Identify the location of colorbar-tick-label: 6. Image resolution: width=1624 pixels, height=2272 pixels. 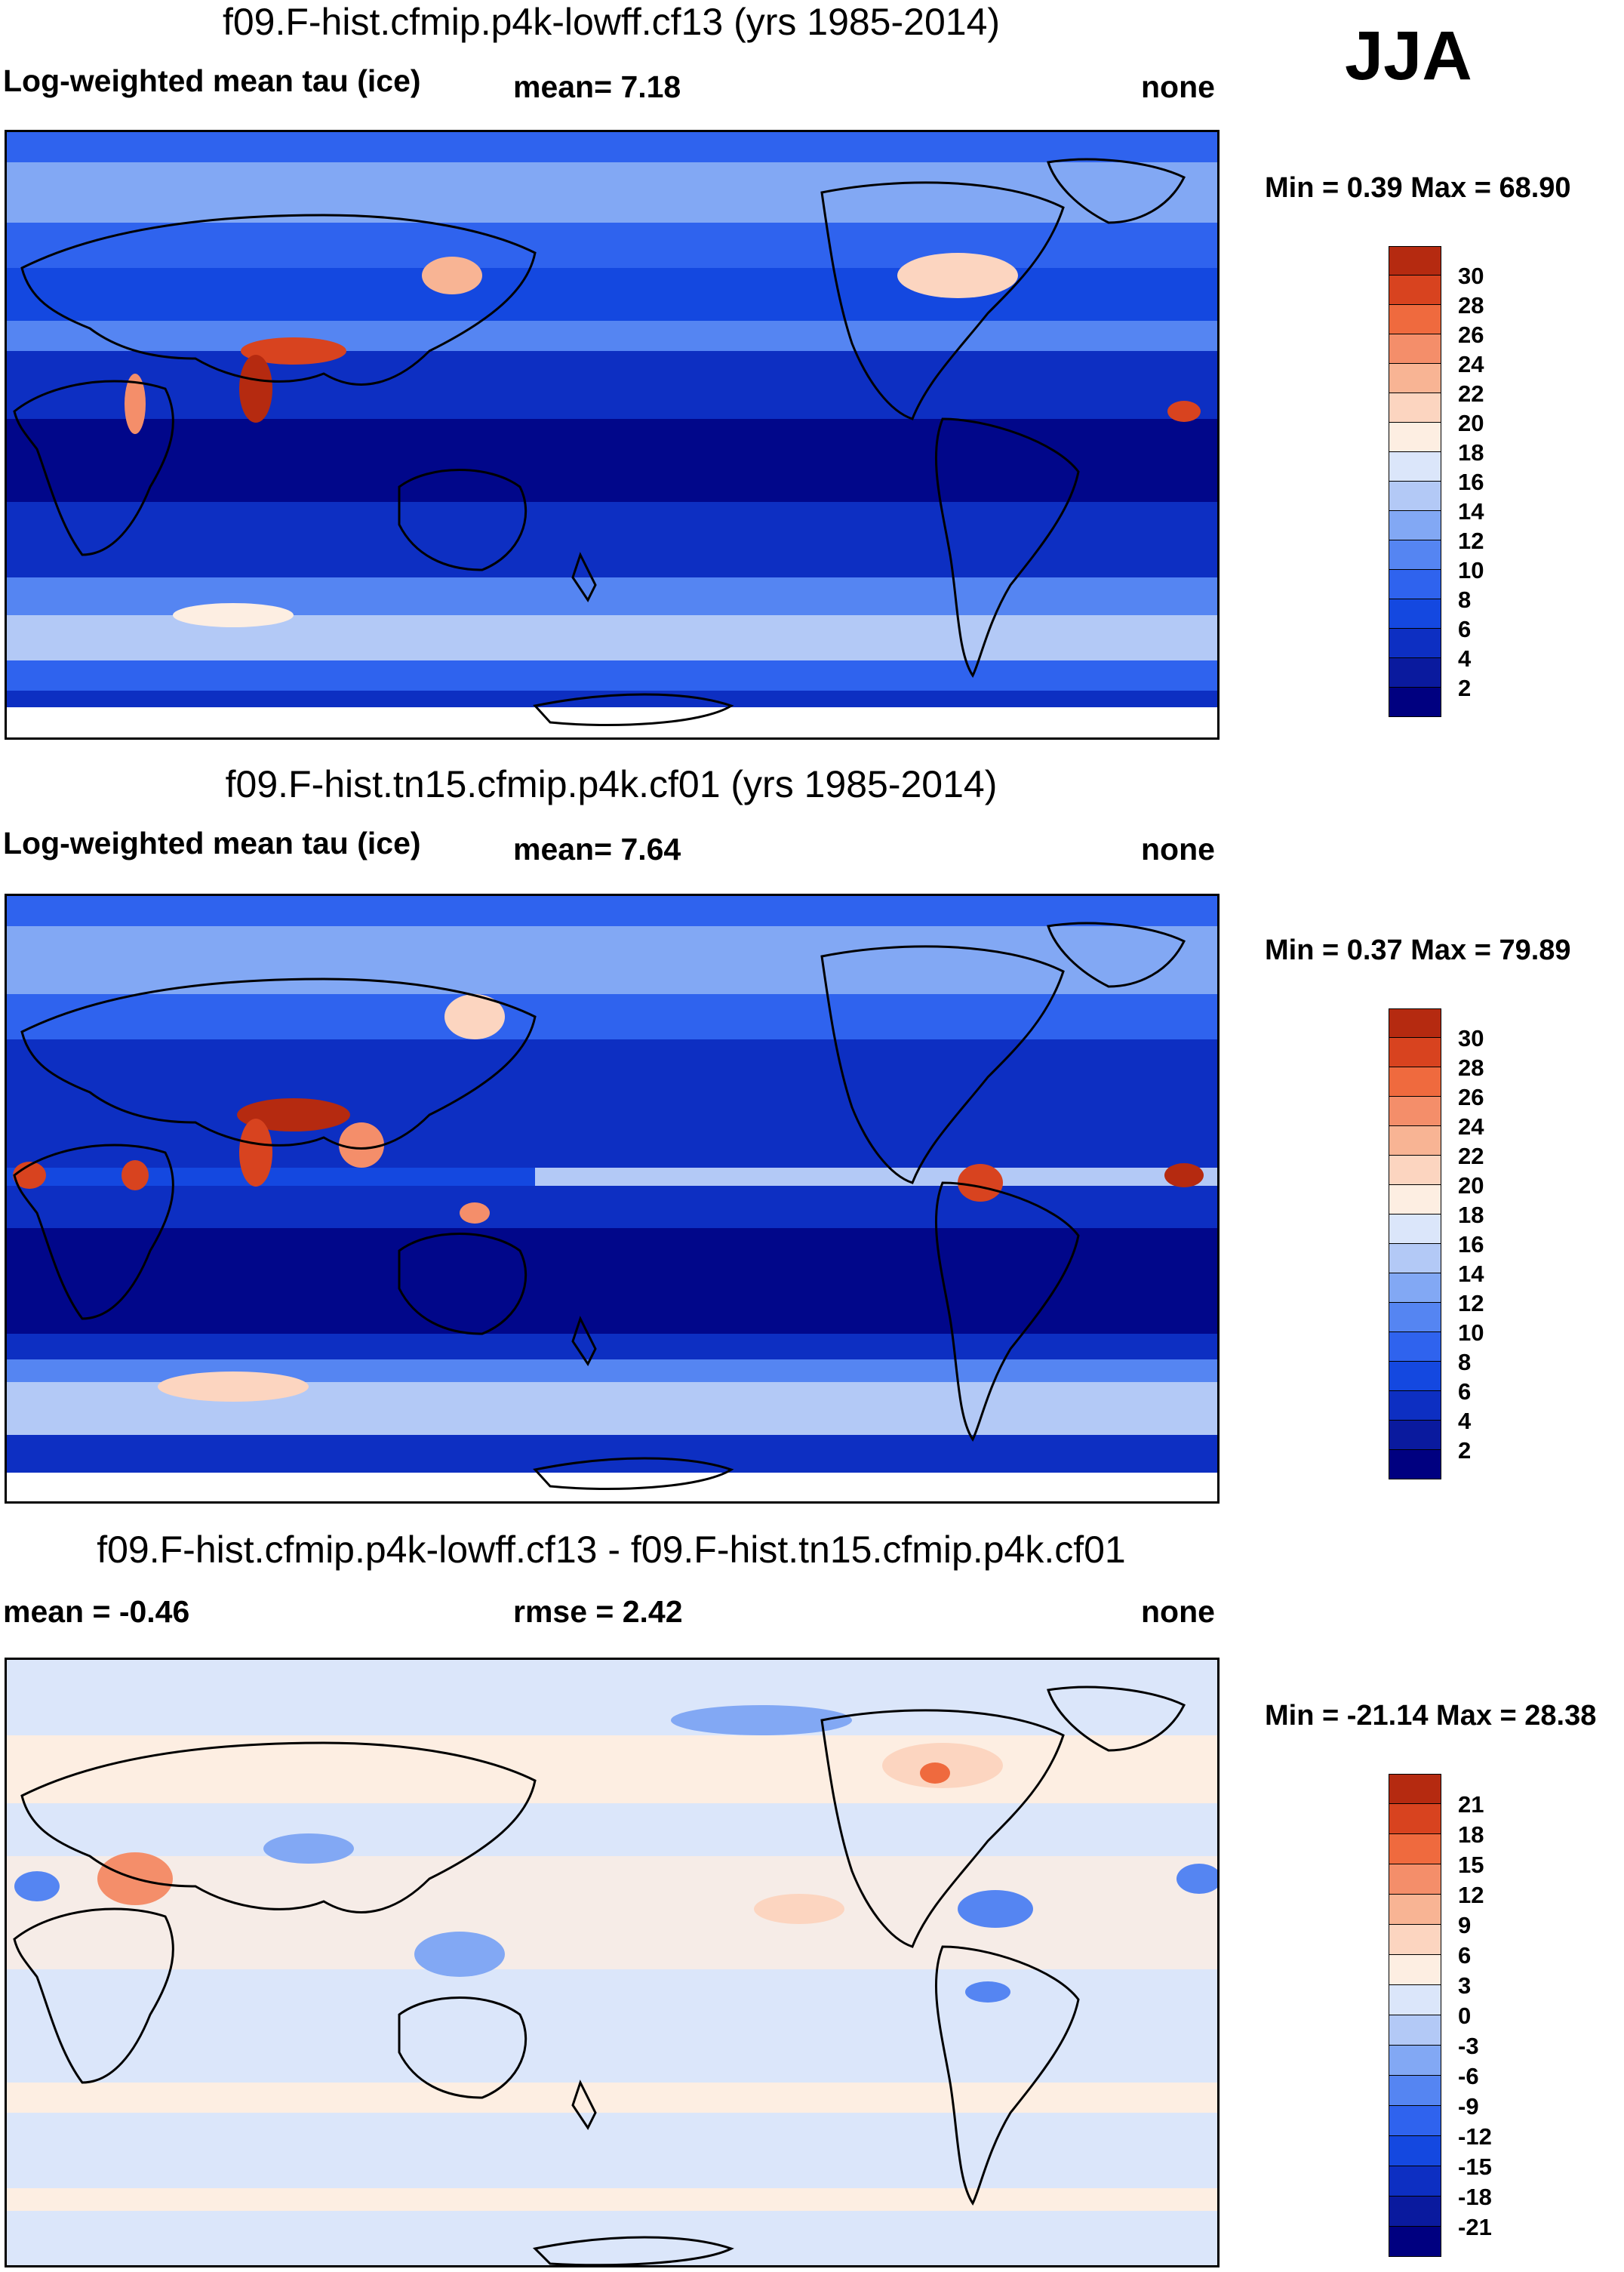
(1465, 629).